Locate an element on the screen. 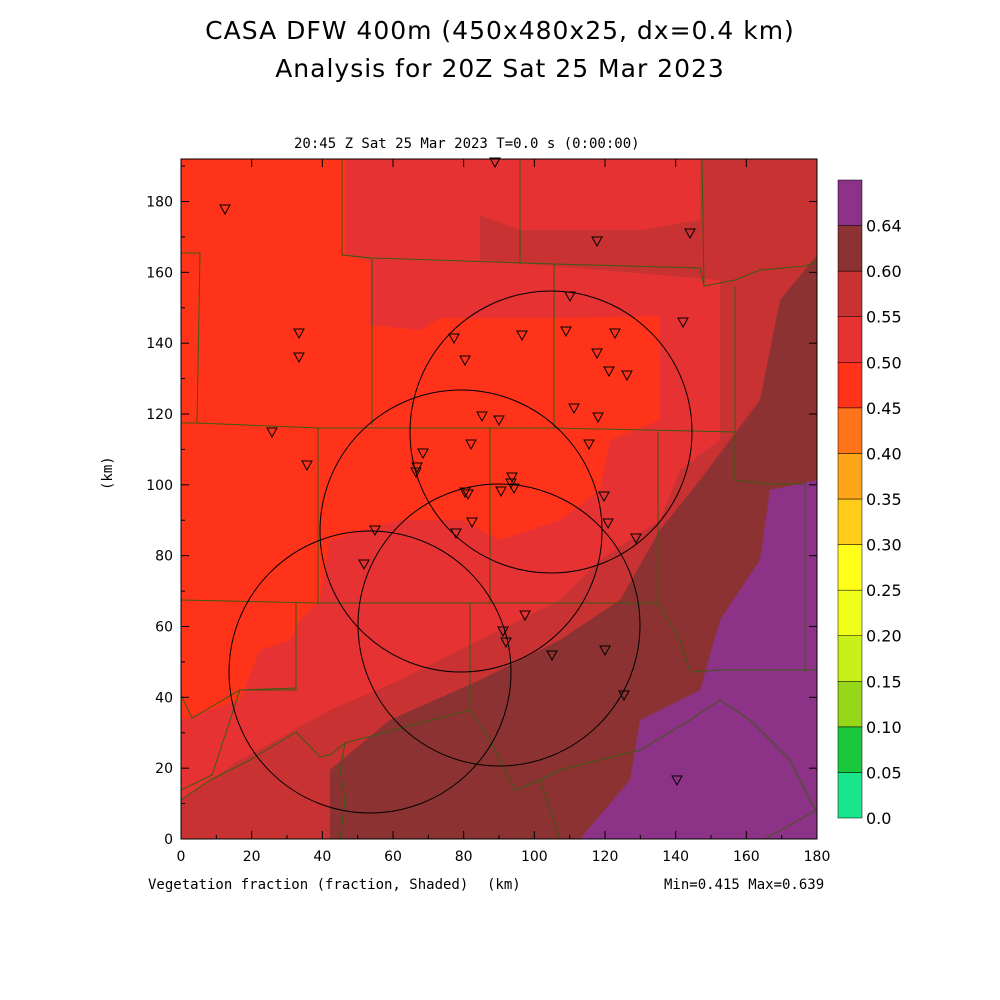 The width and height of the screenshot is (1000, 1000). colorbar-label: 0.0 is located at coordinates (878, 818).